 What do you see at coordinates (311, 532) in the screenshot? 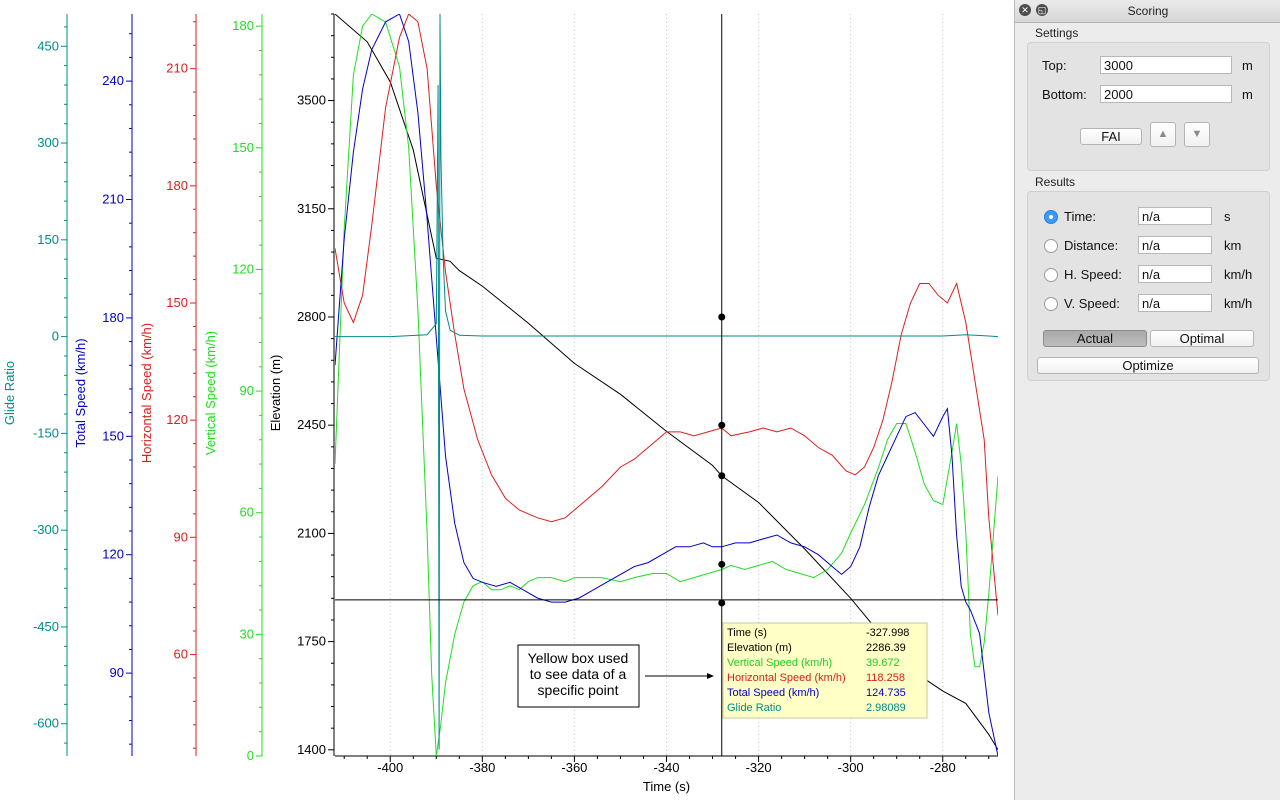
I see `y-tick-label: 2100` at bounding box center [311, 532].